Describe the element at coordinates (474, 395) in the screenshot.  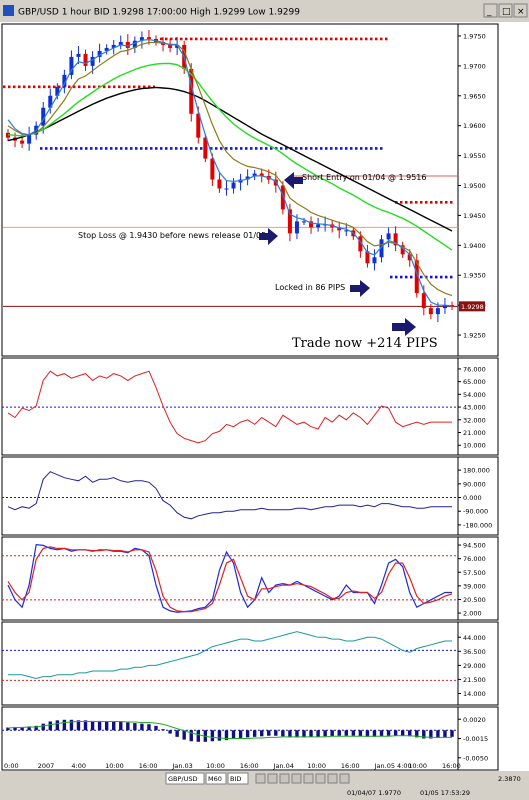
I see `osc1-ytick-label: 54.000` at that location.